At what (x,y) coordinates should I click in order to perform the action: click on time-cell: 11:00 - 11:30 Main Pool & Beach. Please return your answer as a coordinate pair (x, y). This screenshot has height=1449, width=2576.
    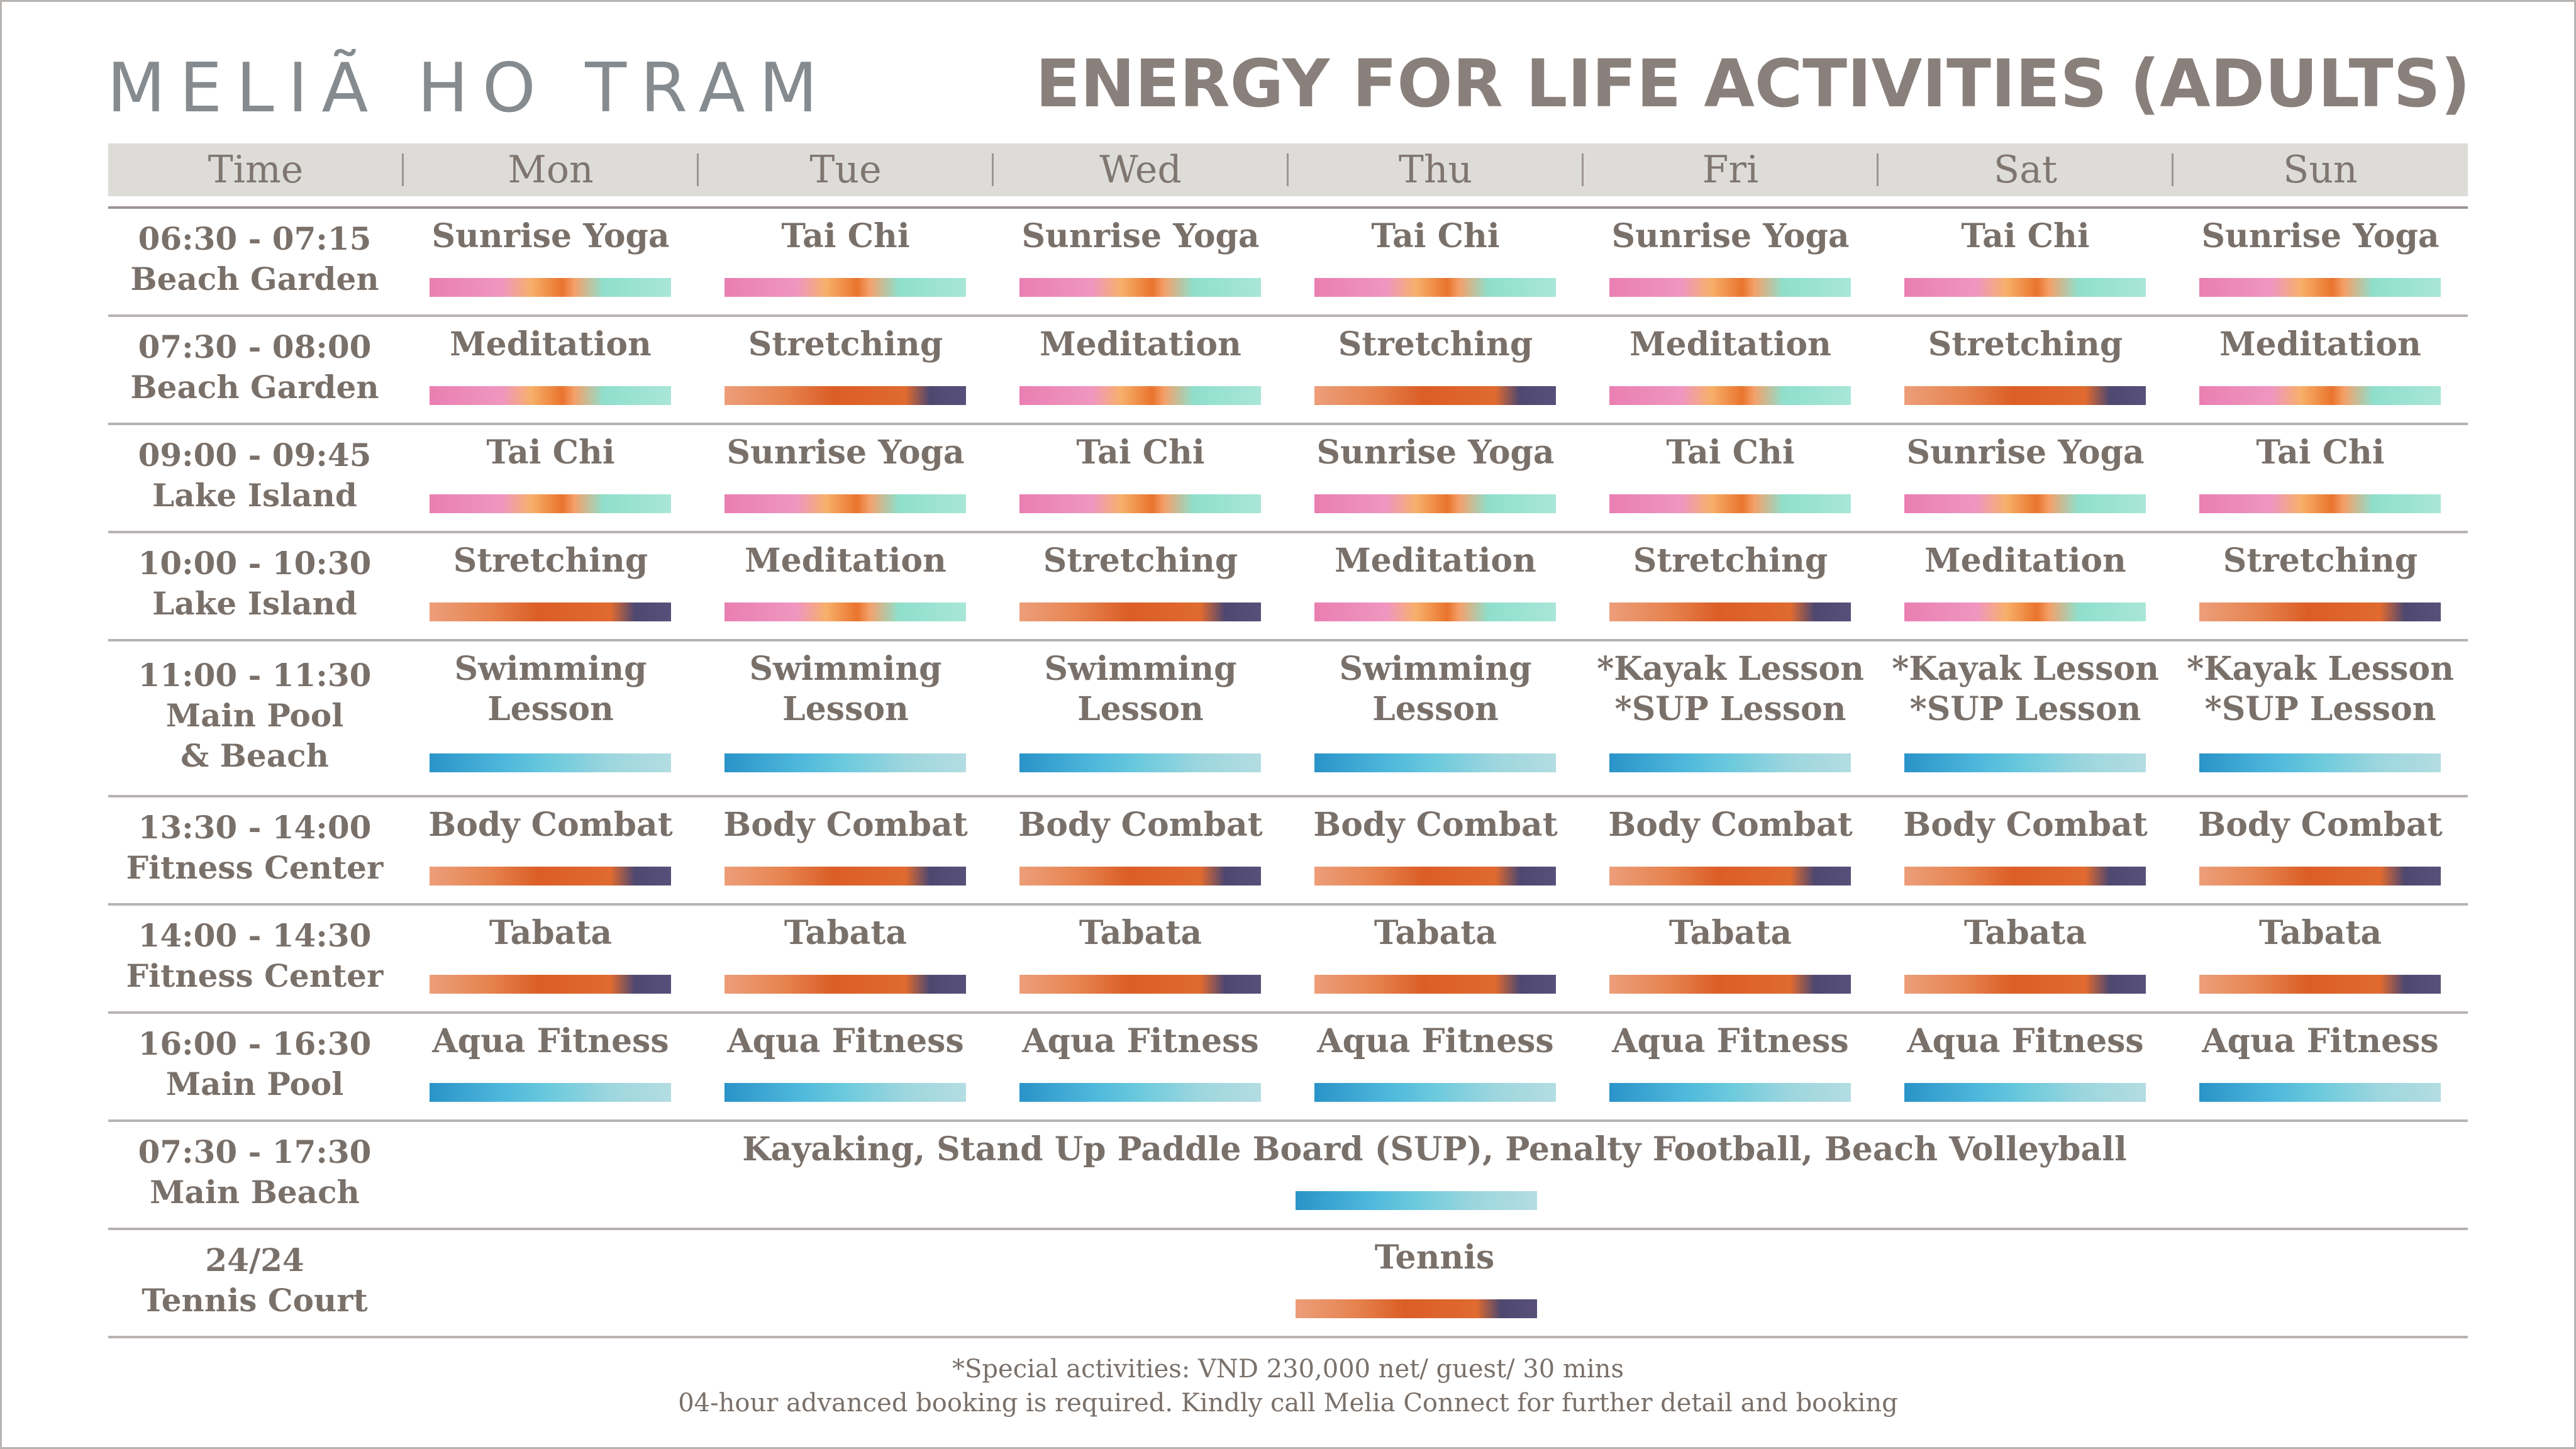
    Looking at the image, I should click on (254, 715).